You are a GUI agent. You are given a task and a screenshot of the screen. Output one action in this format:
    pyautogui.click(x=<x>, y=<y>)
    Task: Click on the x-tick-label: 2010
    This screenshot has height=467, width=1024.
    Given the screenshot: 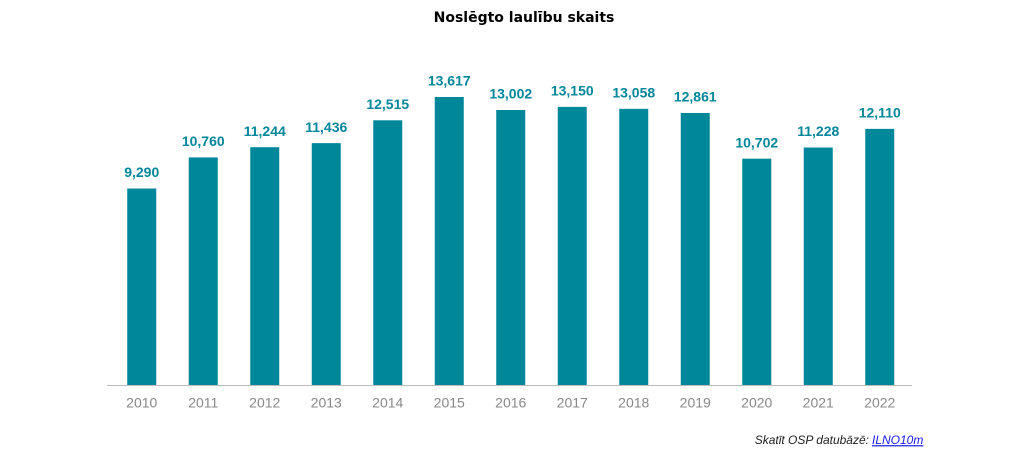 What is the action you would take?
    pyautogui.click(x=141, y=403)
    